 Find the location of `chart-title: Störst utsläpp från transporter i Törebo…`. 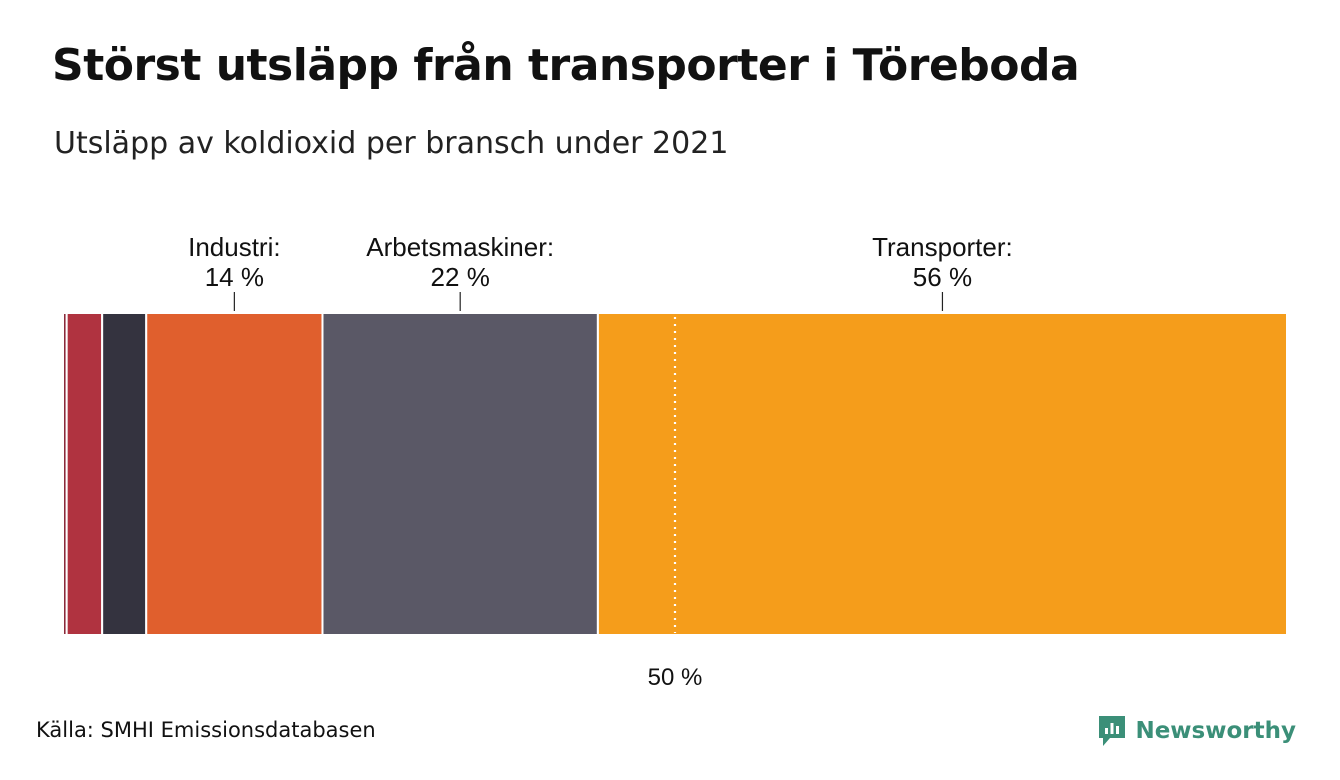

chart-title: Störst utsläpp från transporter i Törebo… is located at coordinates (566, 65).